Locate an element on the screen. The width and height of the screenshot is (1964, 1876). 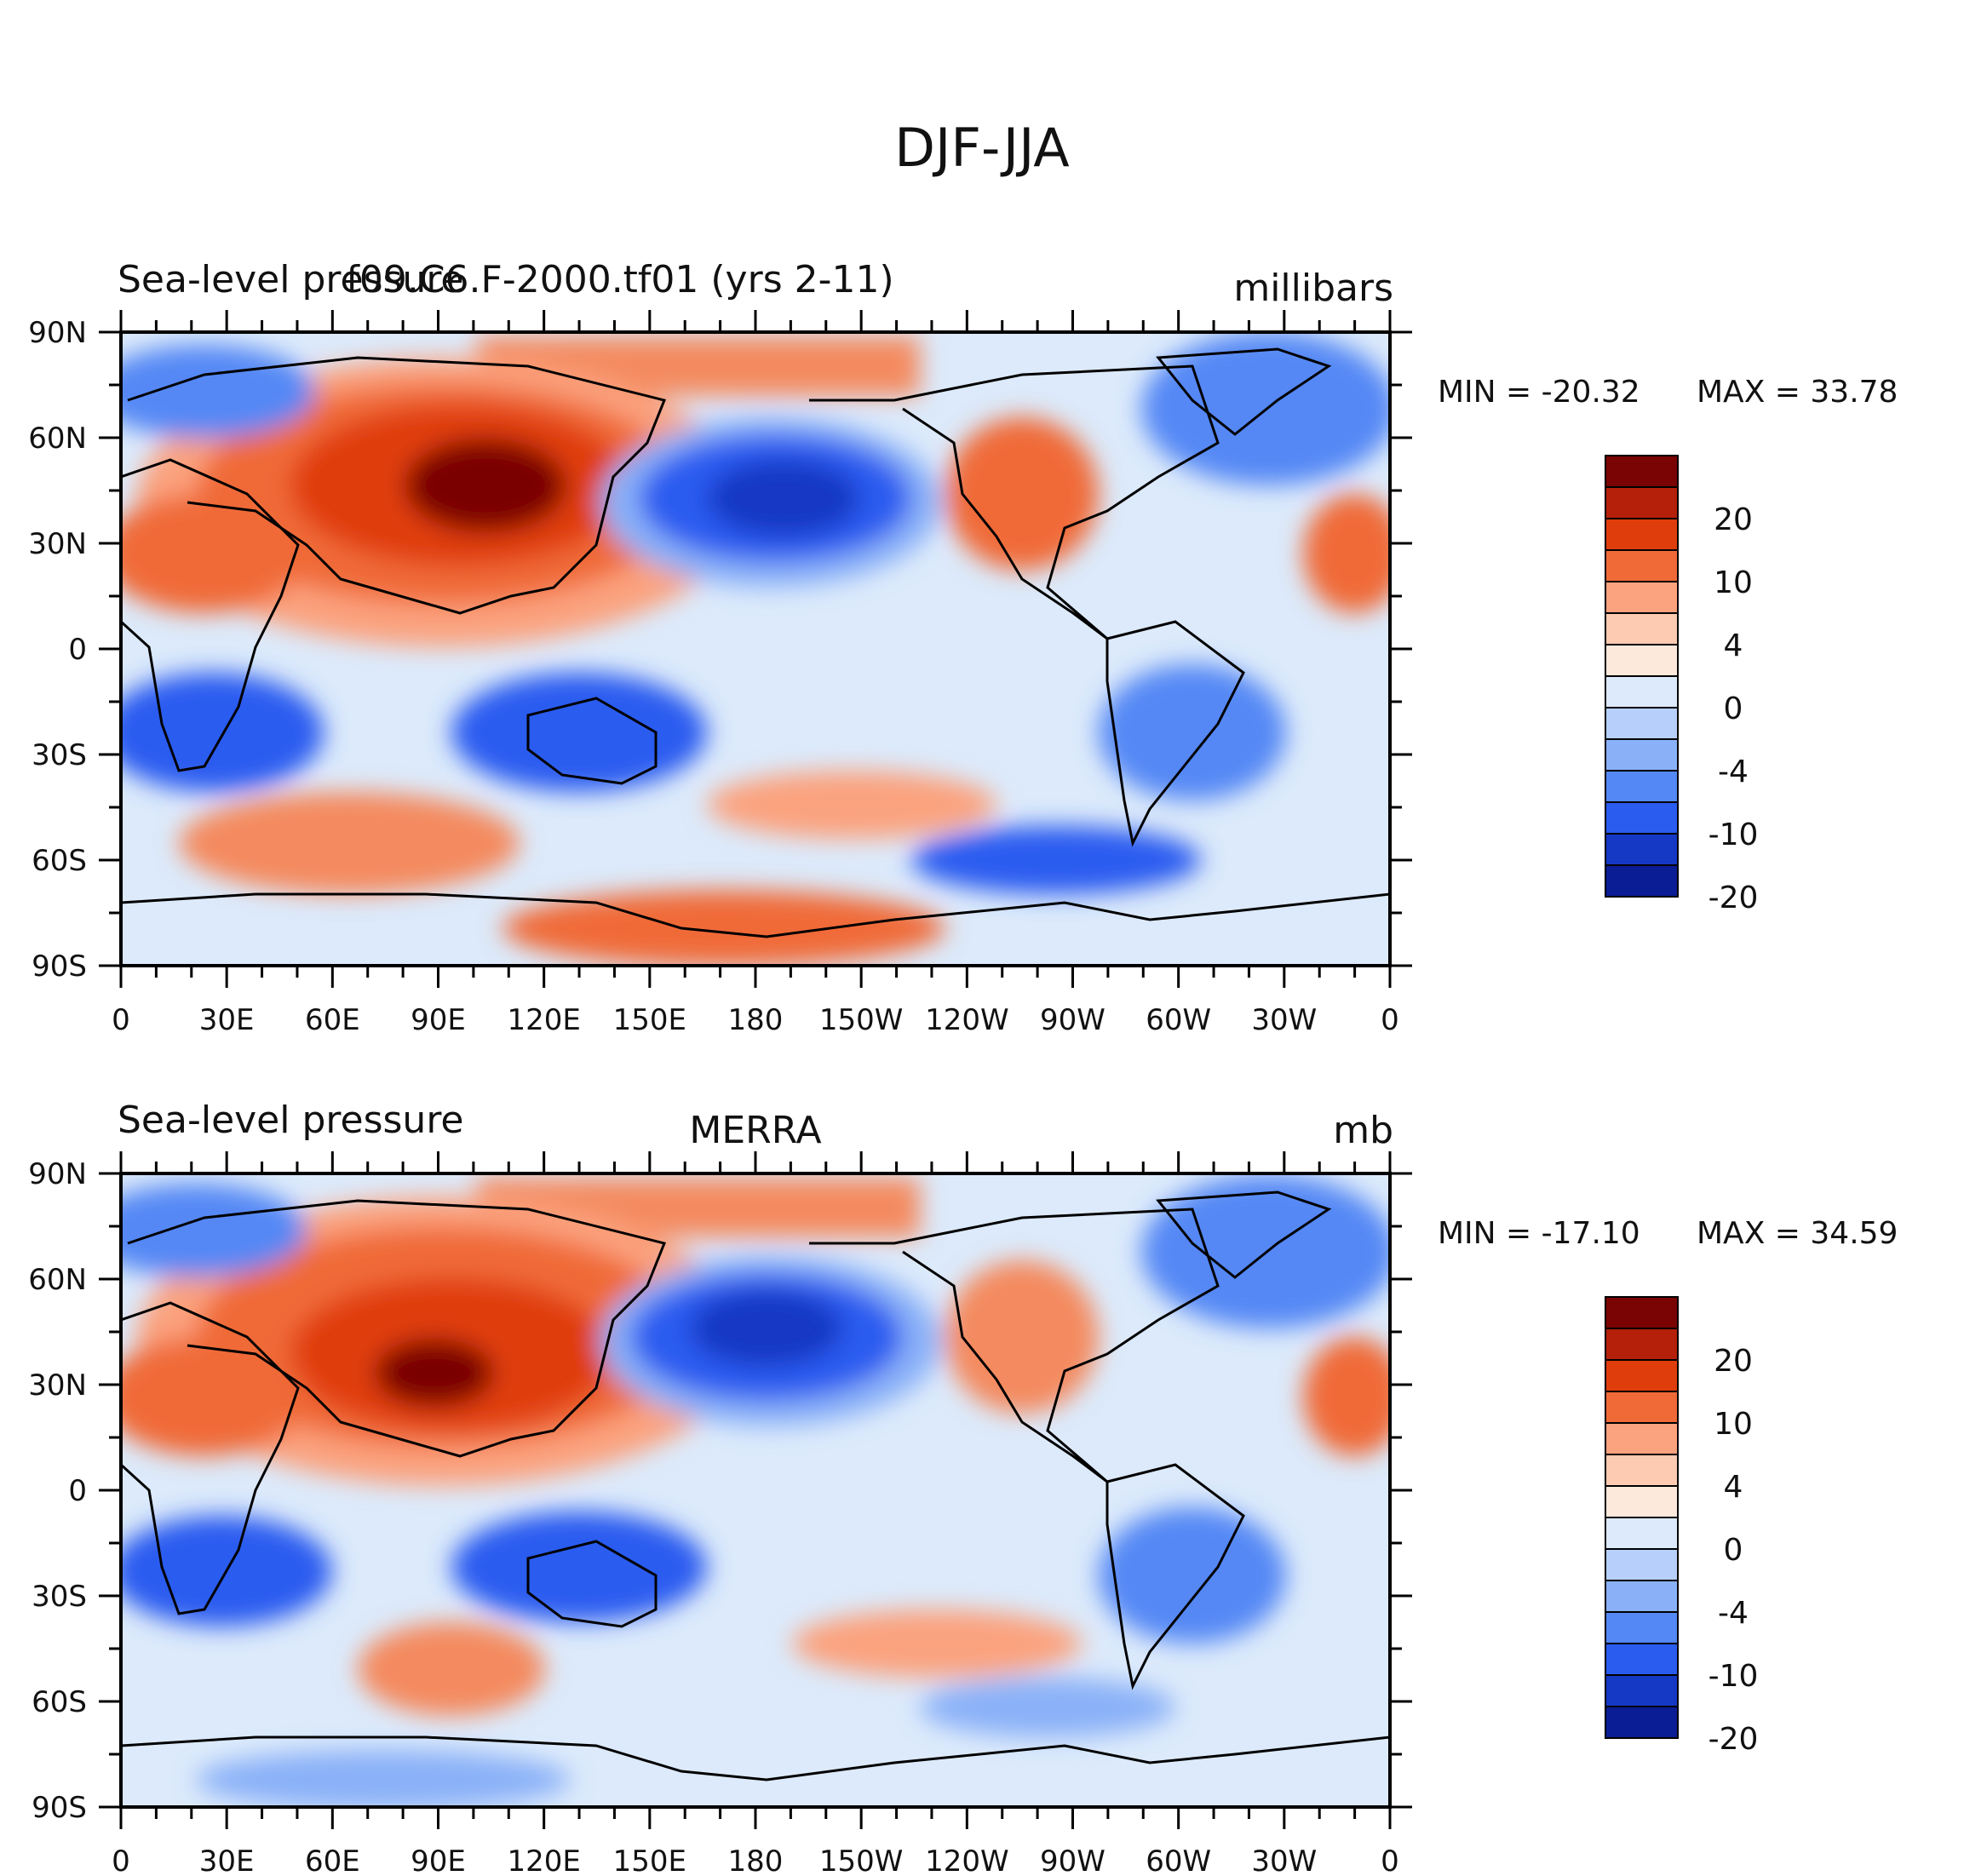
atlantic-subtropical-high is located at coordinates (1346, 553).